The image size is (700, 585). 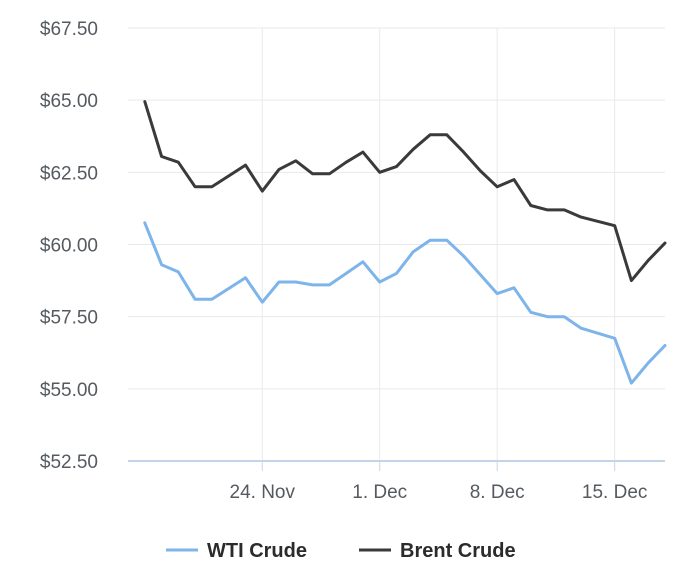 I want to click on legend-item-wti-crude: WTI Crude, so click(x=236, y=551).